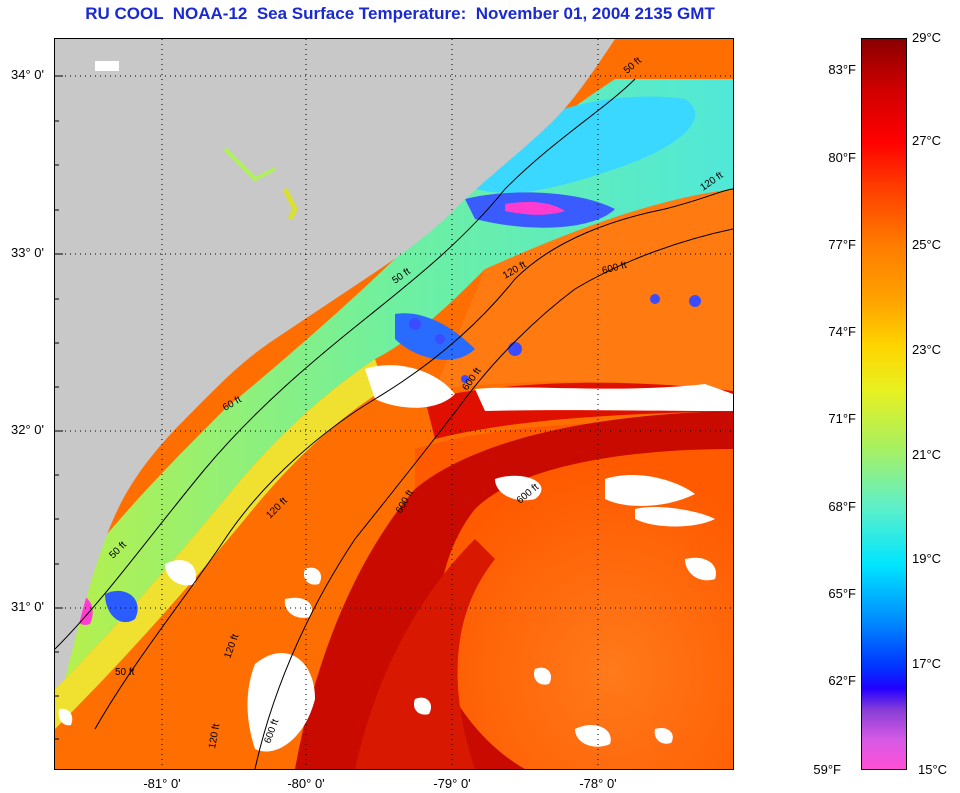 The image size is (960, 793). I want to click on lon-label: -81° 0', so click(162, 783).